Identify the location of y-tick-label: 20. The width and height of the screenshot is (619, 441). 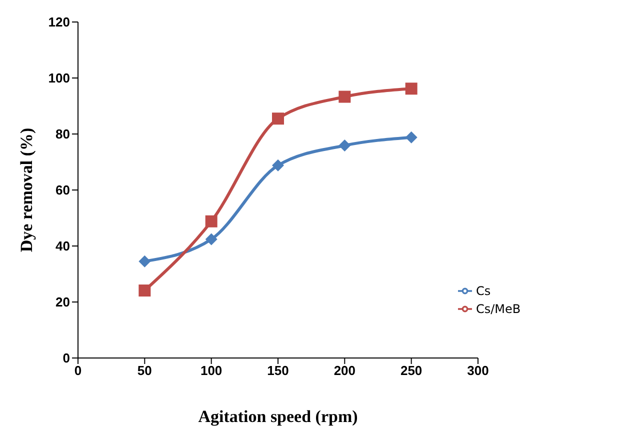
(63, 302).